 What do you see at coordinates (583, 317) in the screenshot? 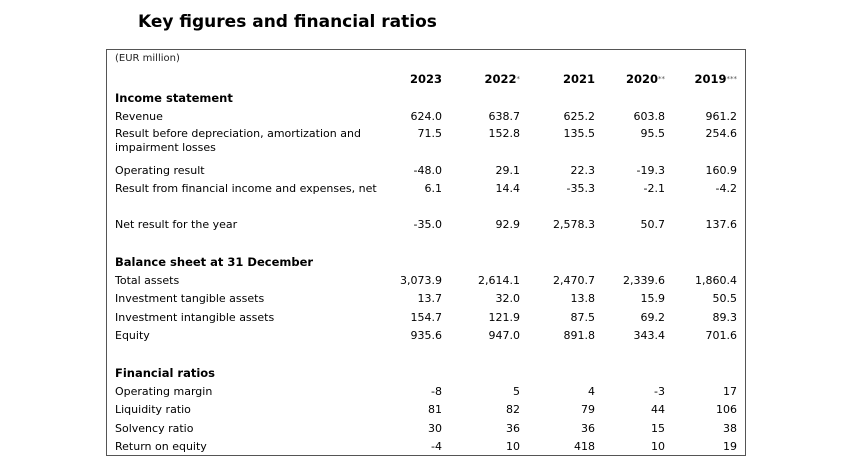
I see `table-cell: 87.5` at bounding box center [583, 317].